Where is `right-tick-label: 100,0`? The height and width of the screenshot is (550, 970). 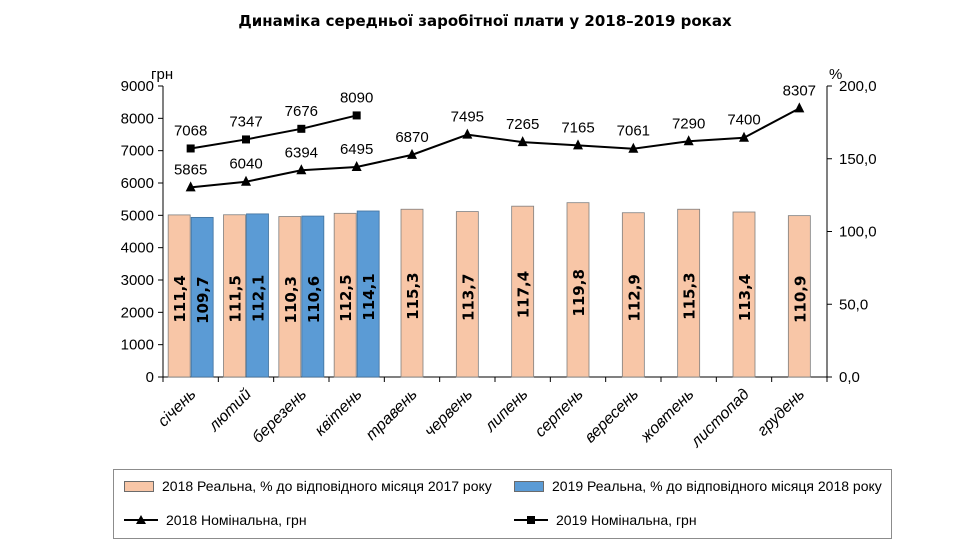 right-tick-label: 100,0 is located at coordinates (858, 232).